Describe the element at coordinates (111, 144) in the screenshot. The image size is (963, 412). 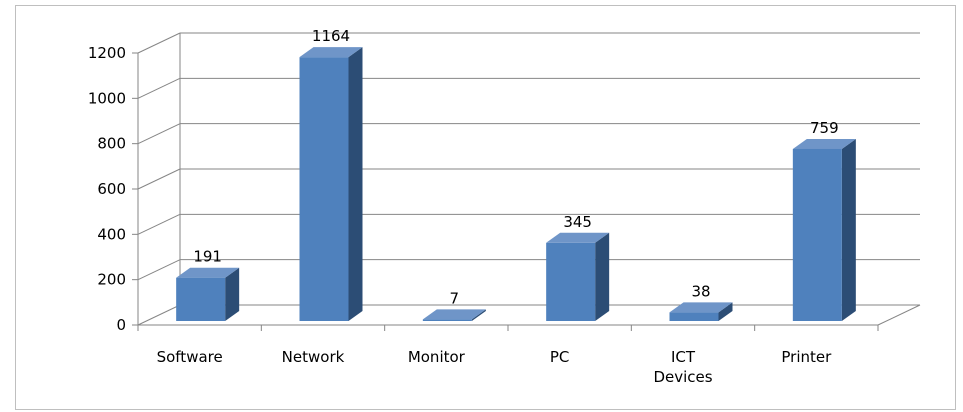
I see `y-tick-label: 800` at that location.